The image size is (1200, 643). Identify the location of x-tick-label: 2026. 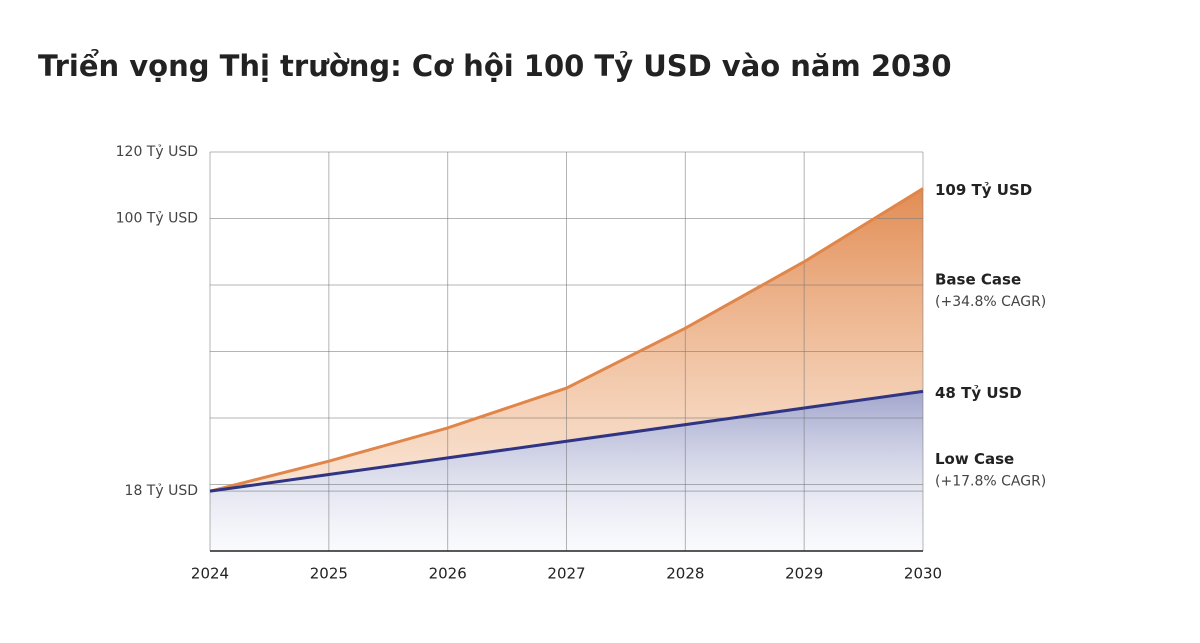
(448, 574).